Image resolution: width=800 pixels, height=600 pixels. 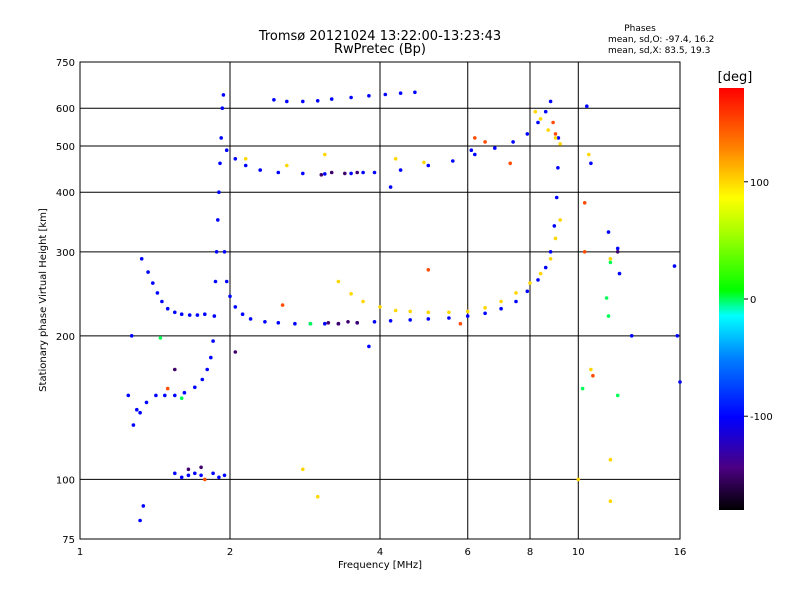 What do you see at coordinates (761, 417) in the screenshot?
I see `colorbar-tick-label: -100` at bounding box center [761, 417].